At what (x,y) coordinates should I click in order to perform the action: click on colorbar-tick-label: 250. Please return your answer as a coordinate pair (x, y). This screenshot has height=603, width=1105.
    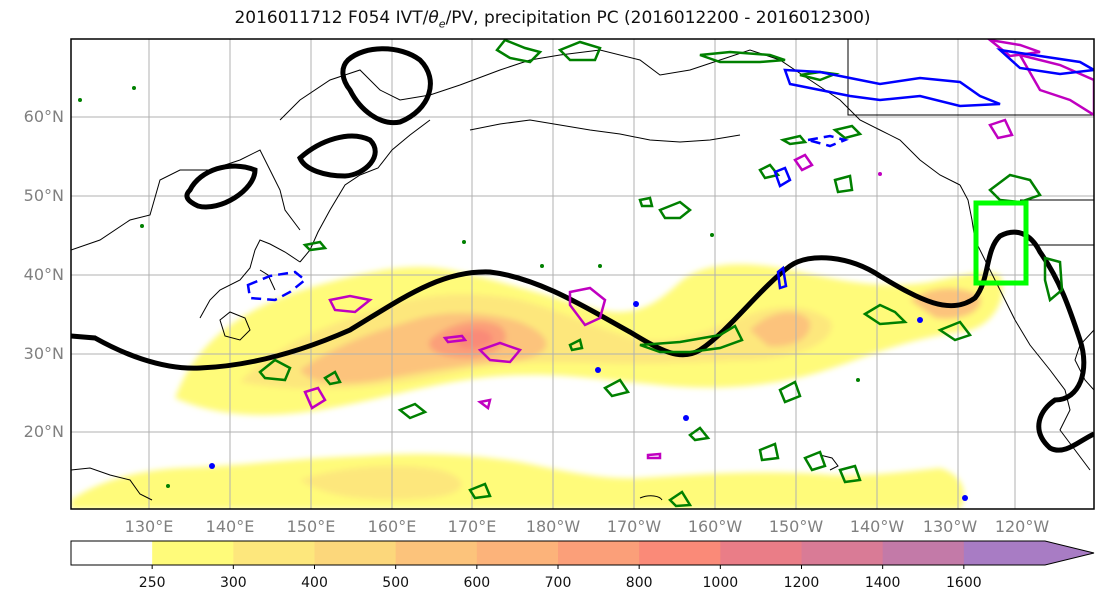
    Looking at the image, I should click on (152, 583).